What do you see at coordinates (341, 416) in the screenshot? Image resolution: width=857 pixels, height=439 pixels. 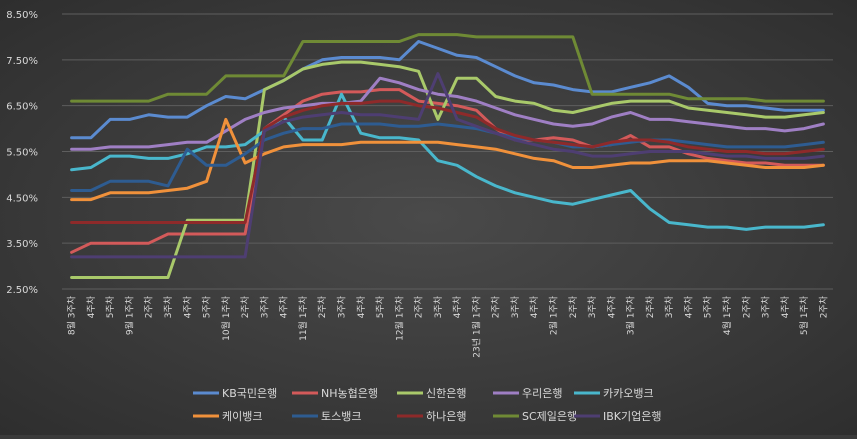 I see `legend-label: 토스뱅크` at bounding box center [341, 416].